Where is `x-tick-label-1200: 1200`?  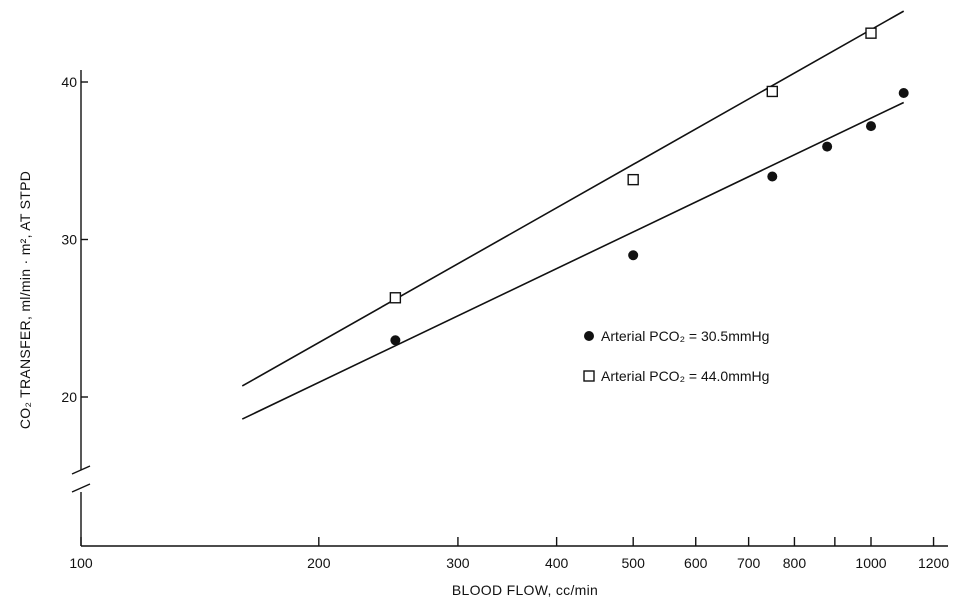 x-tick-label-1200: 1200 is located at coordinates (933, 563).